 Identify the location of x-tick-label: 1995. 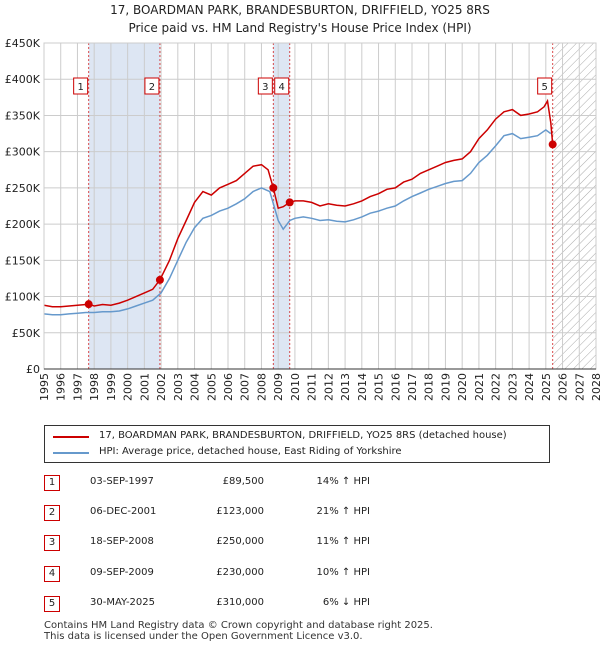
(44, 387).